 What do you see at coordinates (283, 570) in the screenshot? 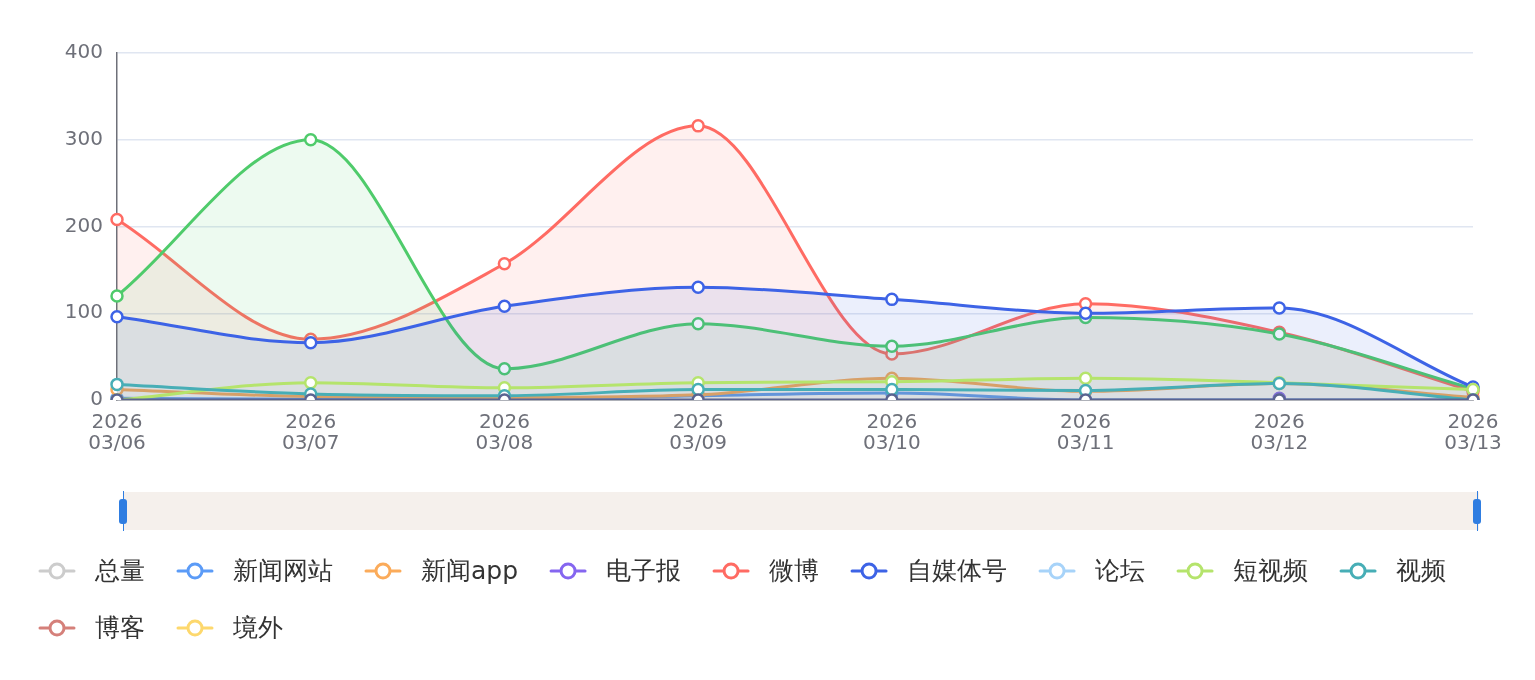
I see `legend-label: 新闻网站` at bounding box center [283, 570].